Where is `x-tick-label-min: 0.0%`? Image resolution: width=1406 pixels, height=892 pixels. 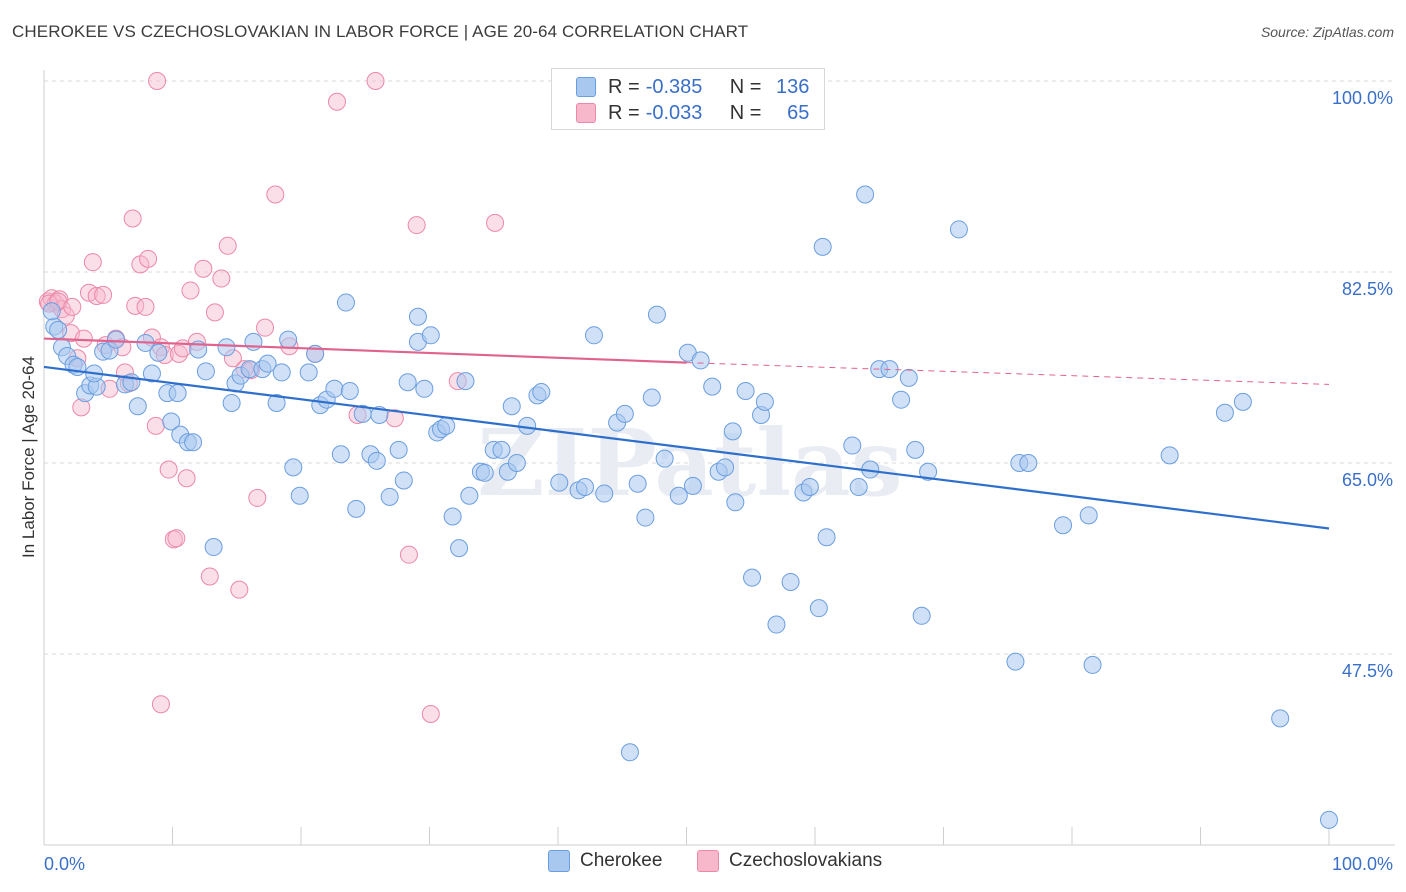 x-tick-label-min: 0.0% is located at coordinates (64, 864).